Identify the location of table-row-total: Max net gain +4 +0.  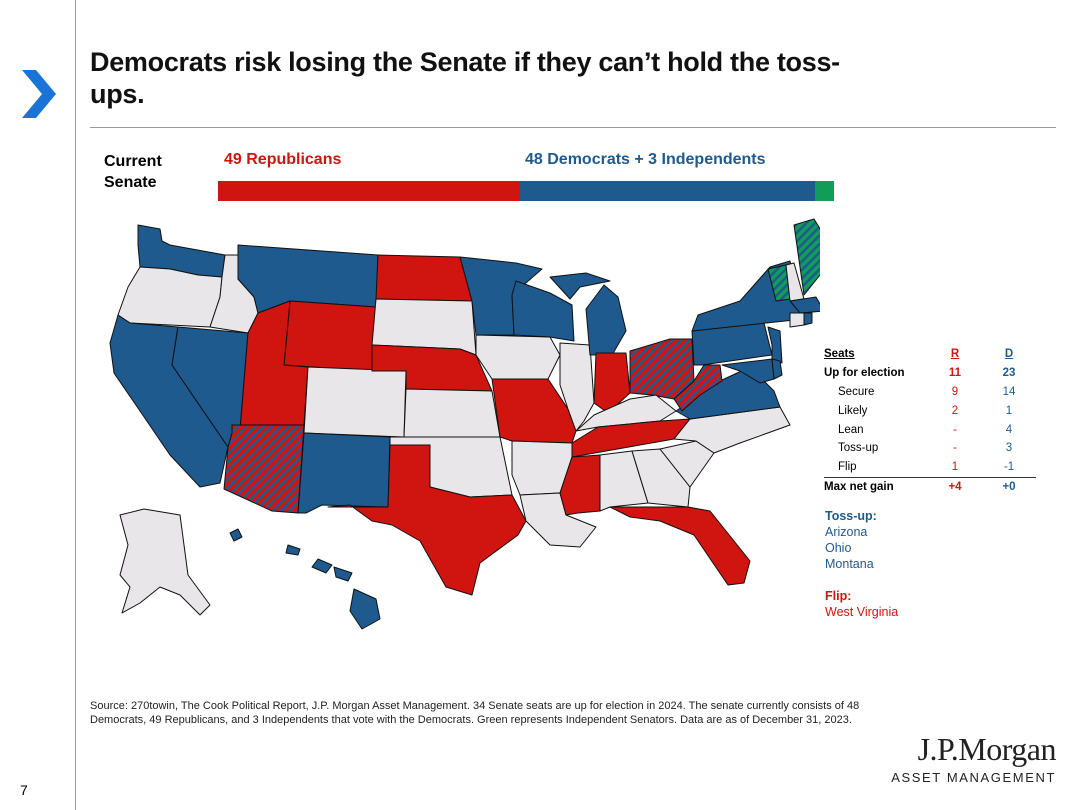
(930, 486).